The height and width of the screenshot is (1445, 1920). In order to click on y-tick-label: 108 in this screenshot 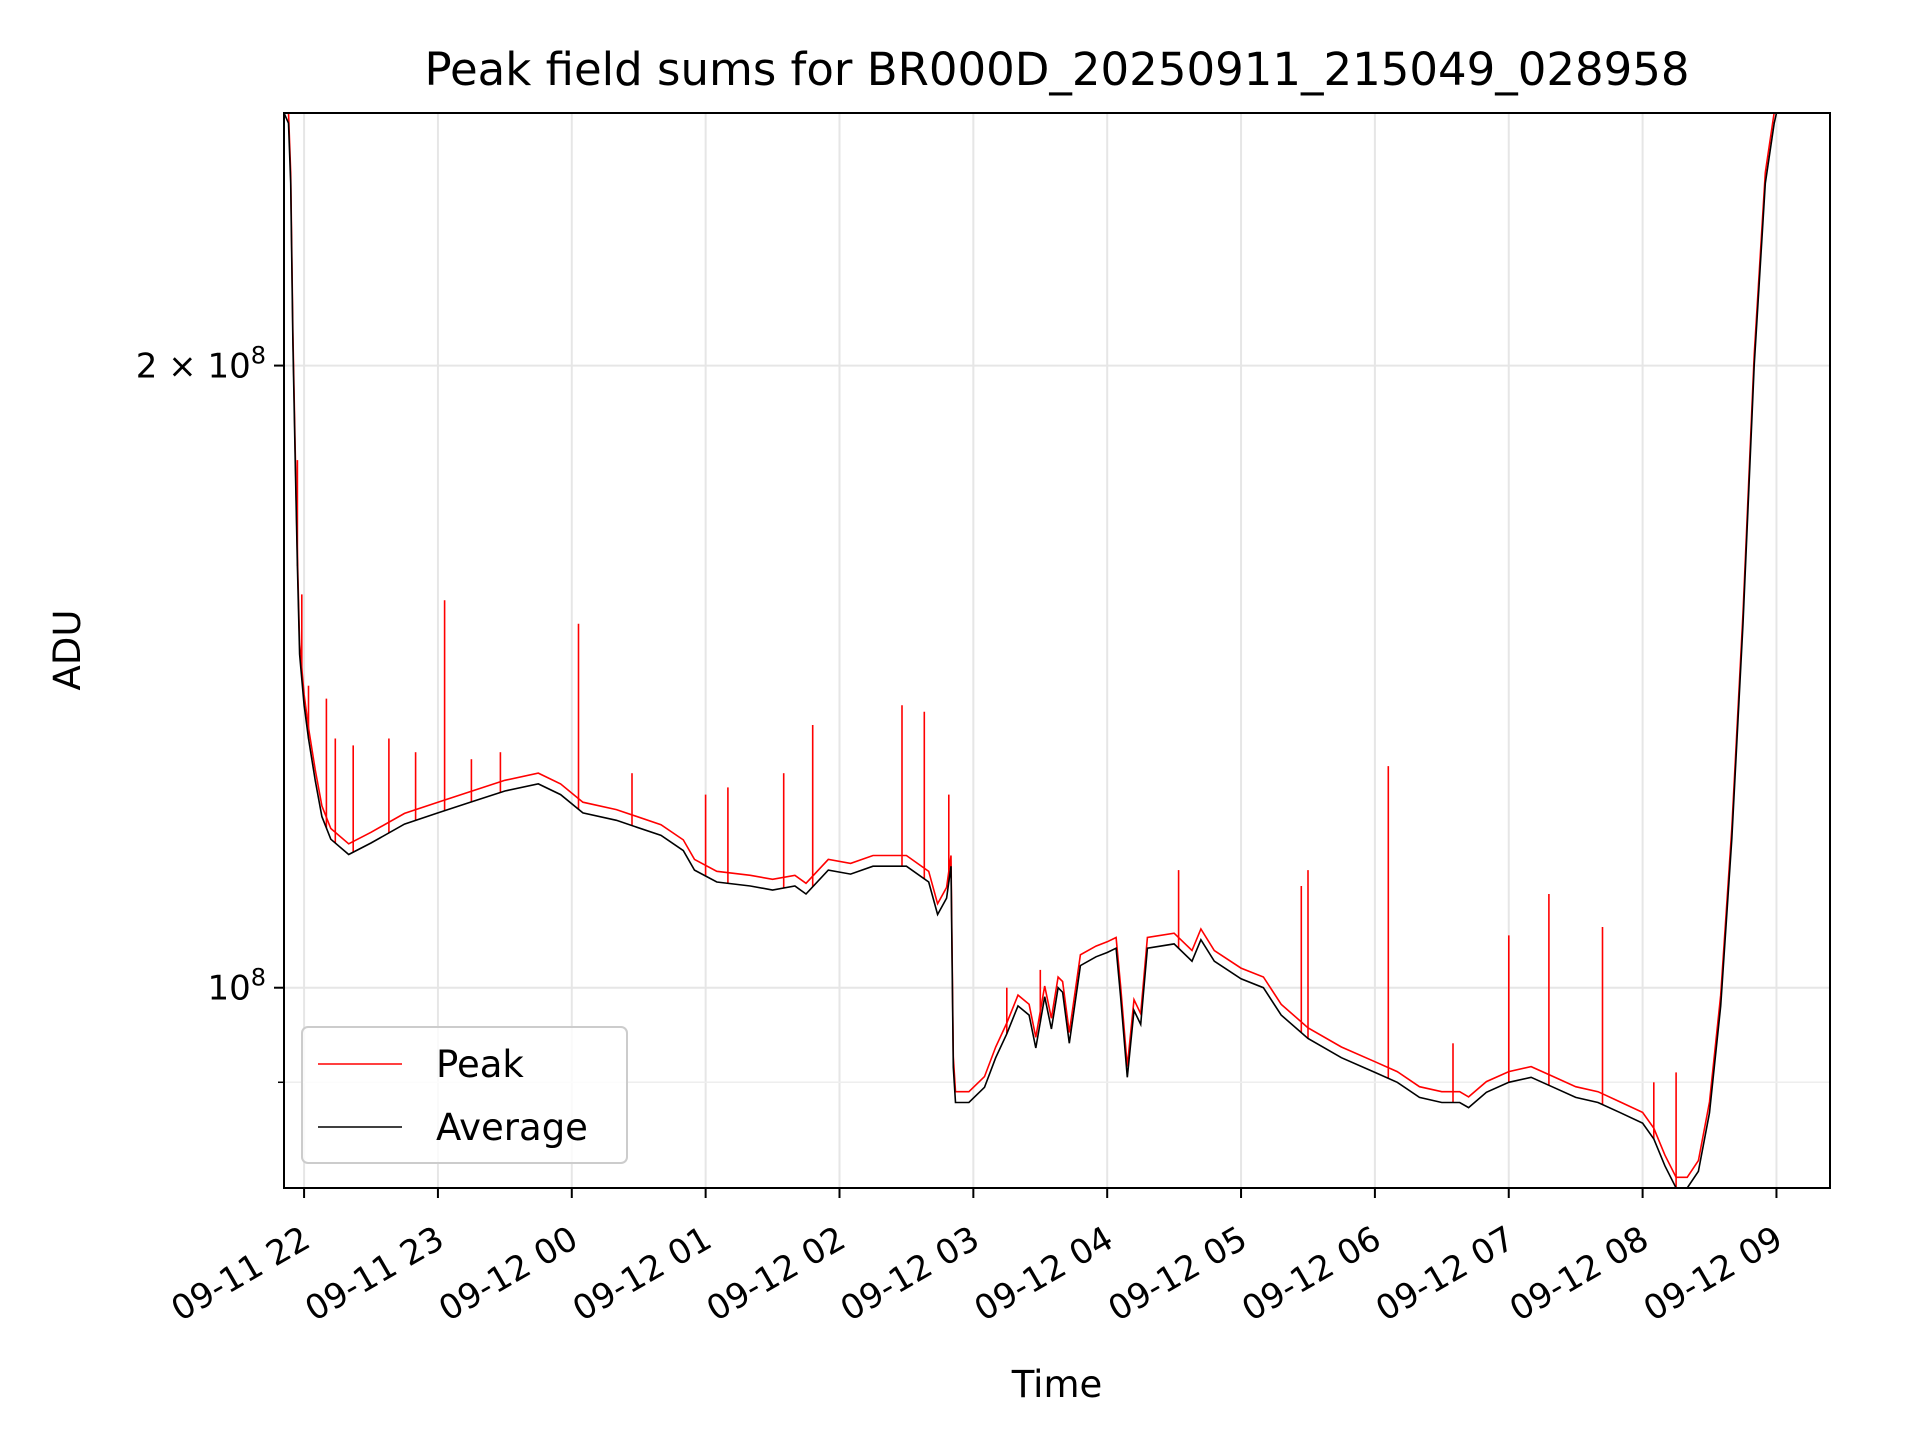, I will do `click(236, 986)`.